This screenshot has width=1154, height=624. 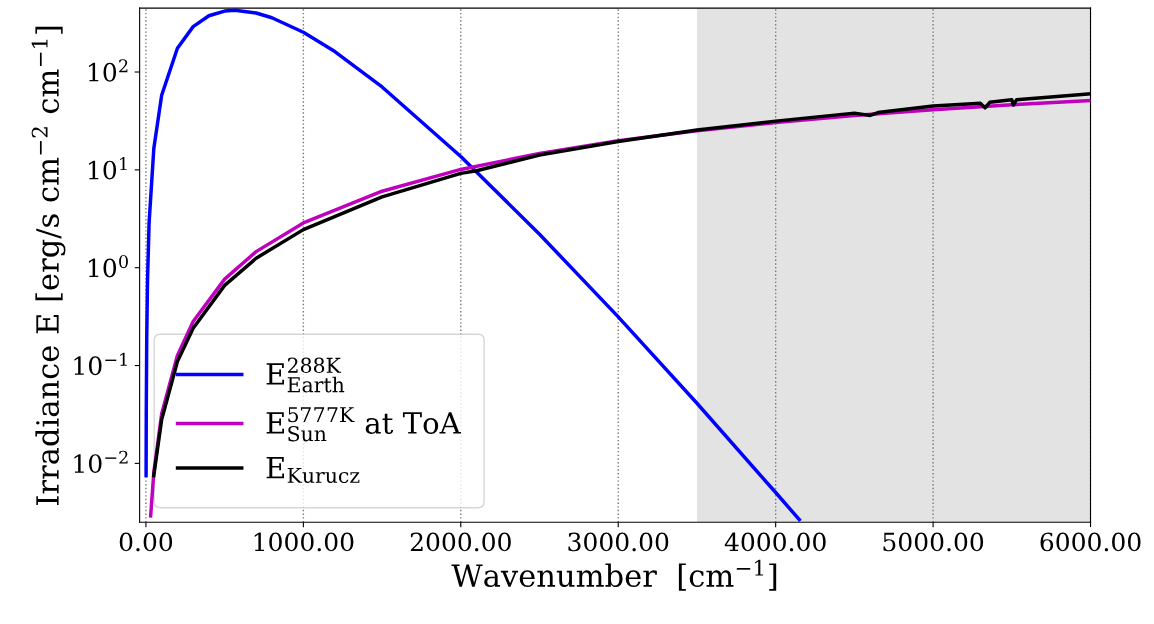 I want to click on y-tick-label: 10$^{−2}$, so click(x=101, y=462).